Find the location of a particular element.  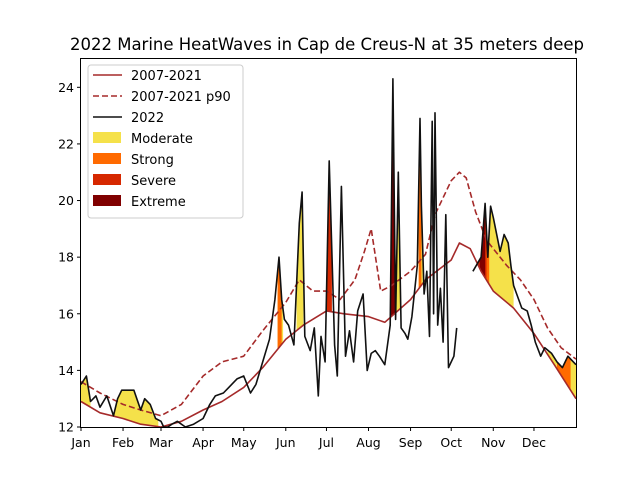

y-tick-label: 12 is located at coordinates (66, 427).